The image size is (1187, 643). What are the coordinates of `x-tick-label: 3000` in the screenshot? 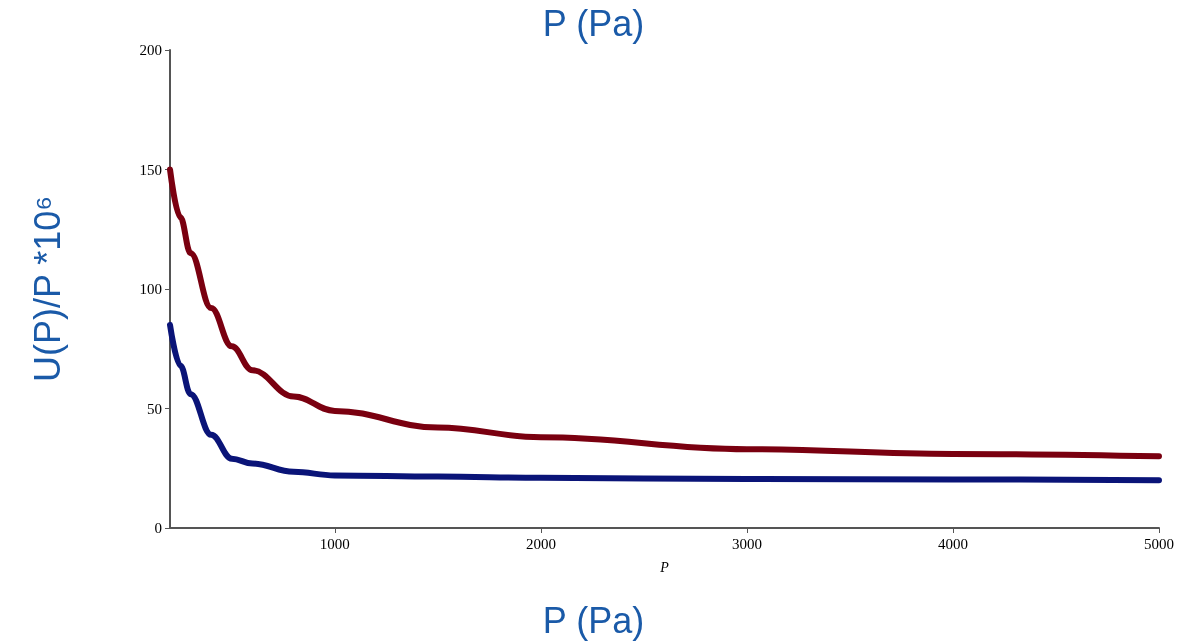 It's located at (746, 543).